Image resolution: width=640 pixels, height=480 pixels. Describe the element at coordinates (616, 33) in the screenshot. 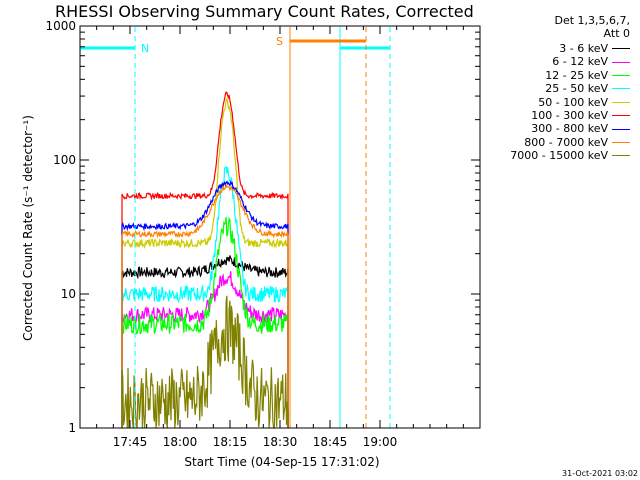

I see `attenuator-label: Att 0` at that location.